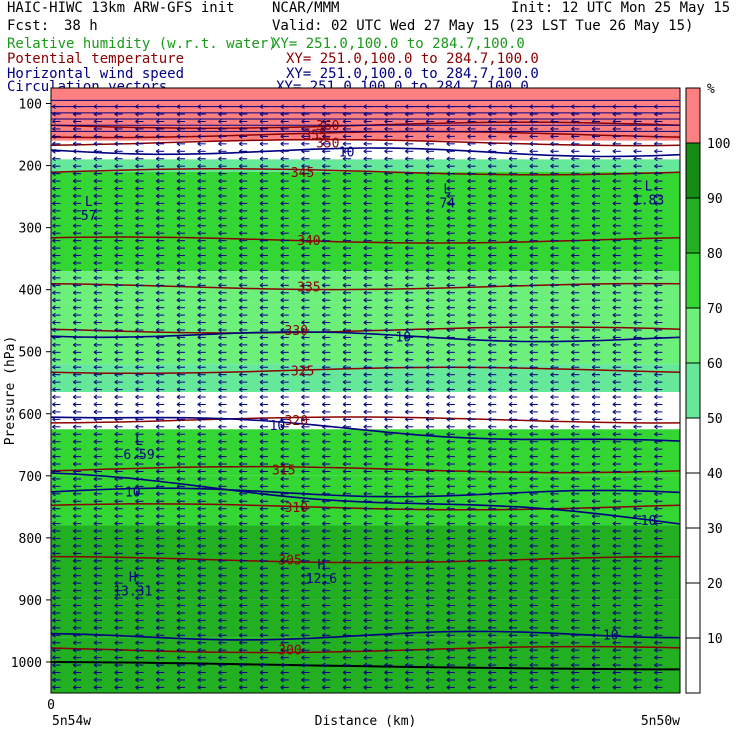  Describe the element at coordinates (30, 415) in the screenshot. I see `y-tick-label: 600` at that location.